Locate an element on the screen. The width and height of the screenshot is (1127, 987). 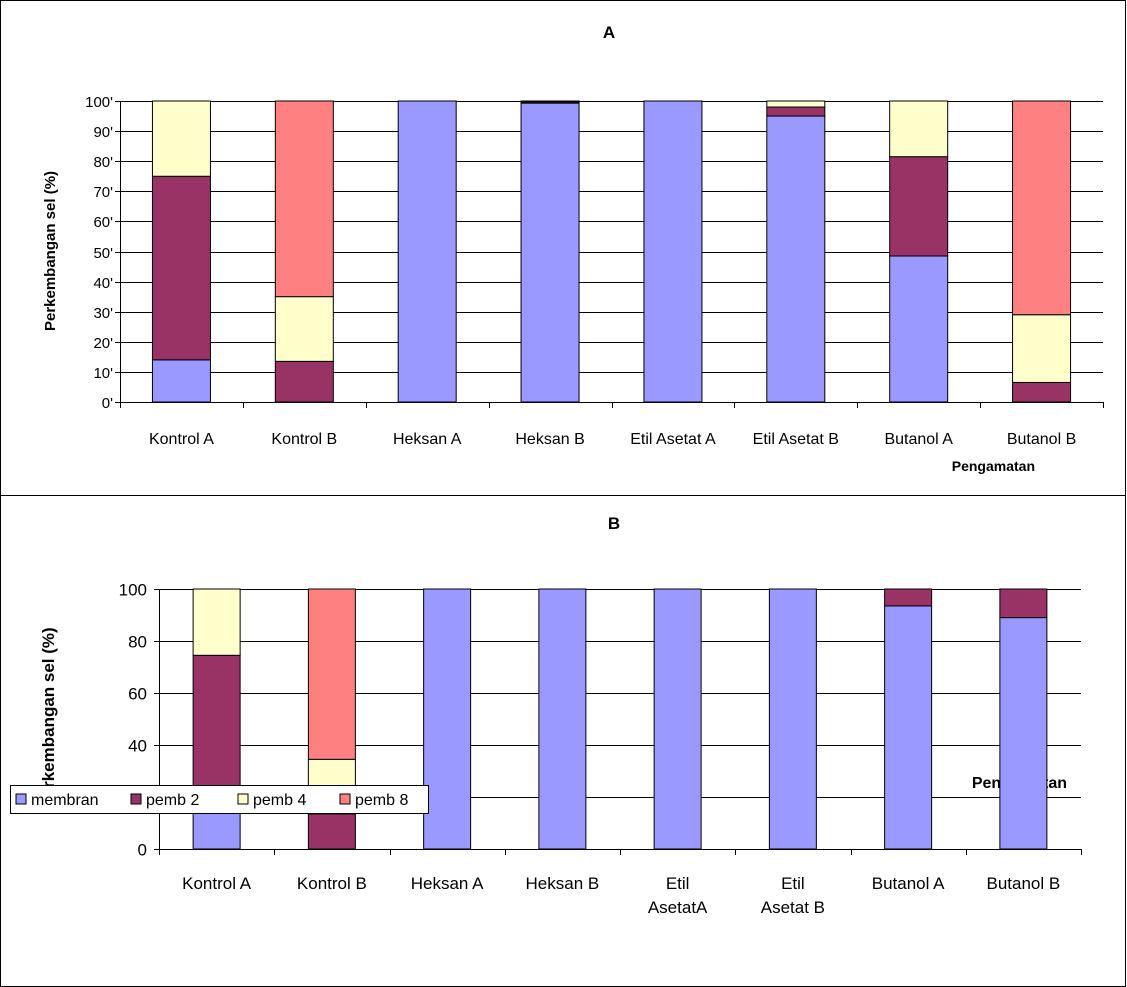
y-tick-label: 40' is located at coordinates (103, 283).